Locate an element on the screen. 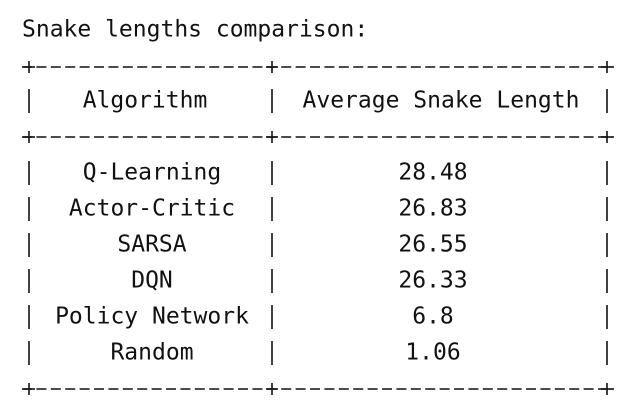 This screenshot has width=628, height=412. header-cell: Algorithm is located at coordinates (145, 101).